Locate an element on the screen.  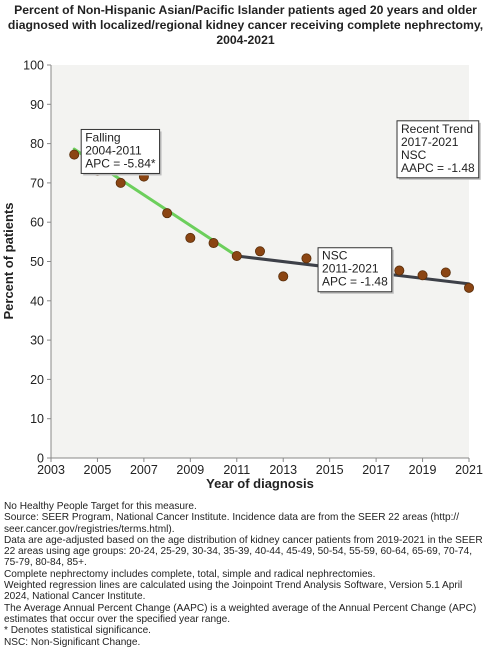
y-tick-label: 80 is located at coordinates (37, 144).